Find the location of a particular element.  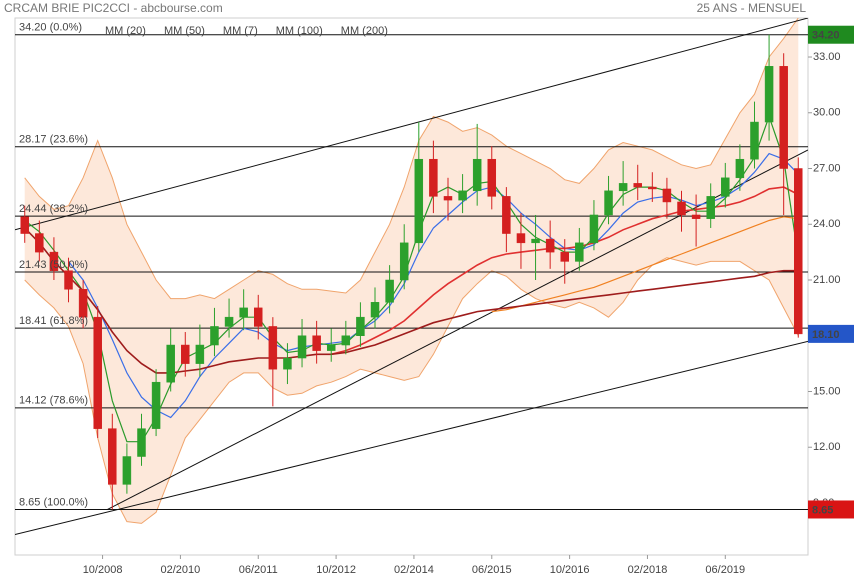

chart-title: CRCAM BRIE PIC2CCI - abcbourse.com is located at coordinates (113, 8).